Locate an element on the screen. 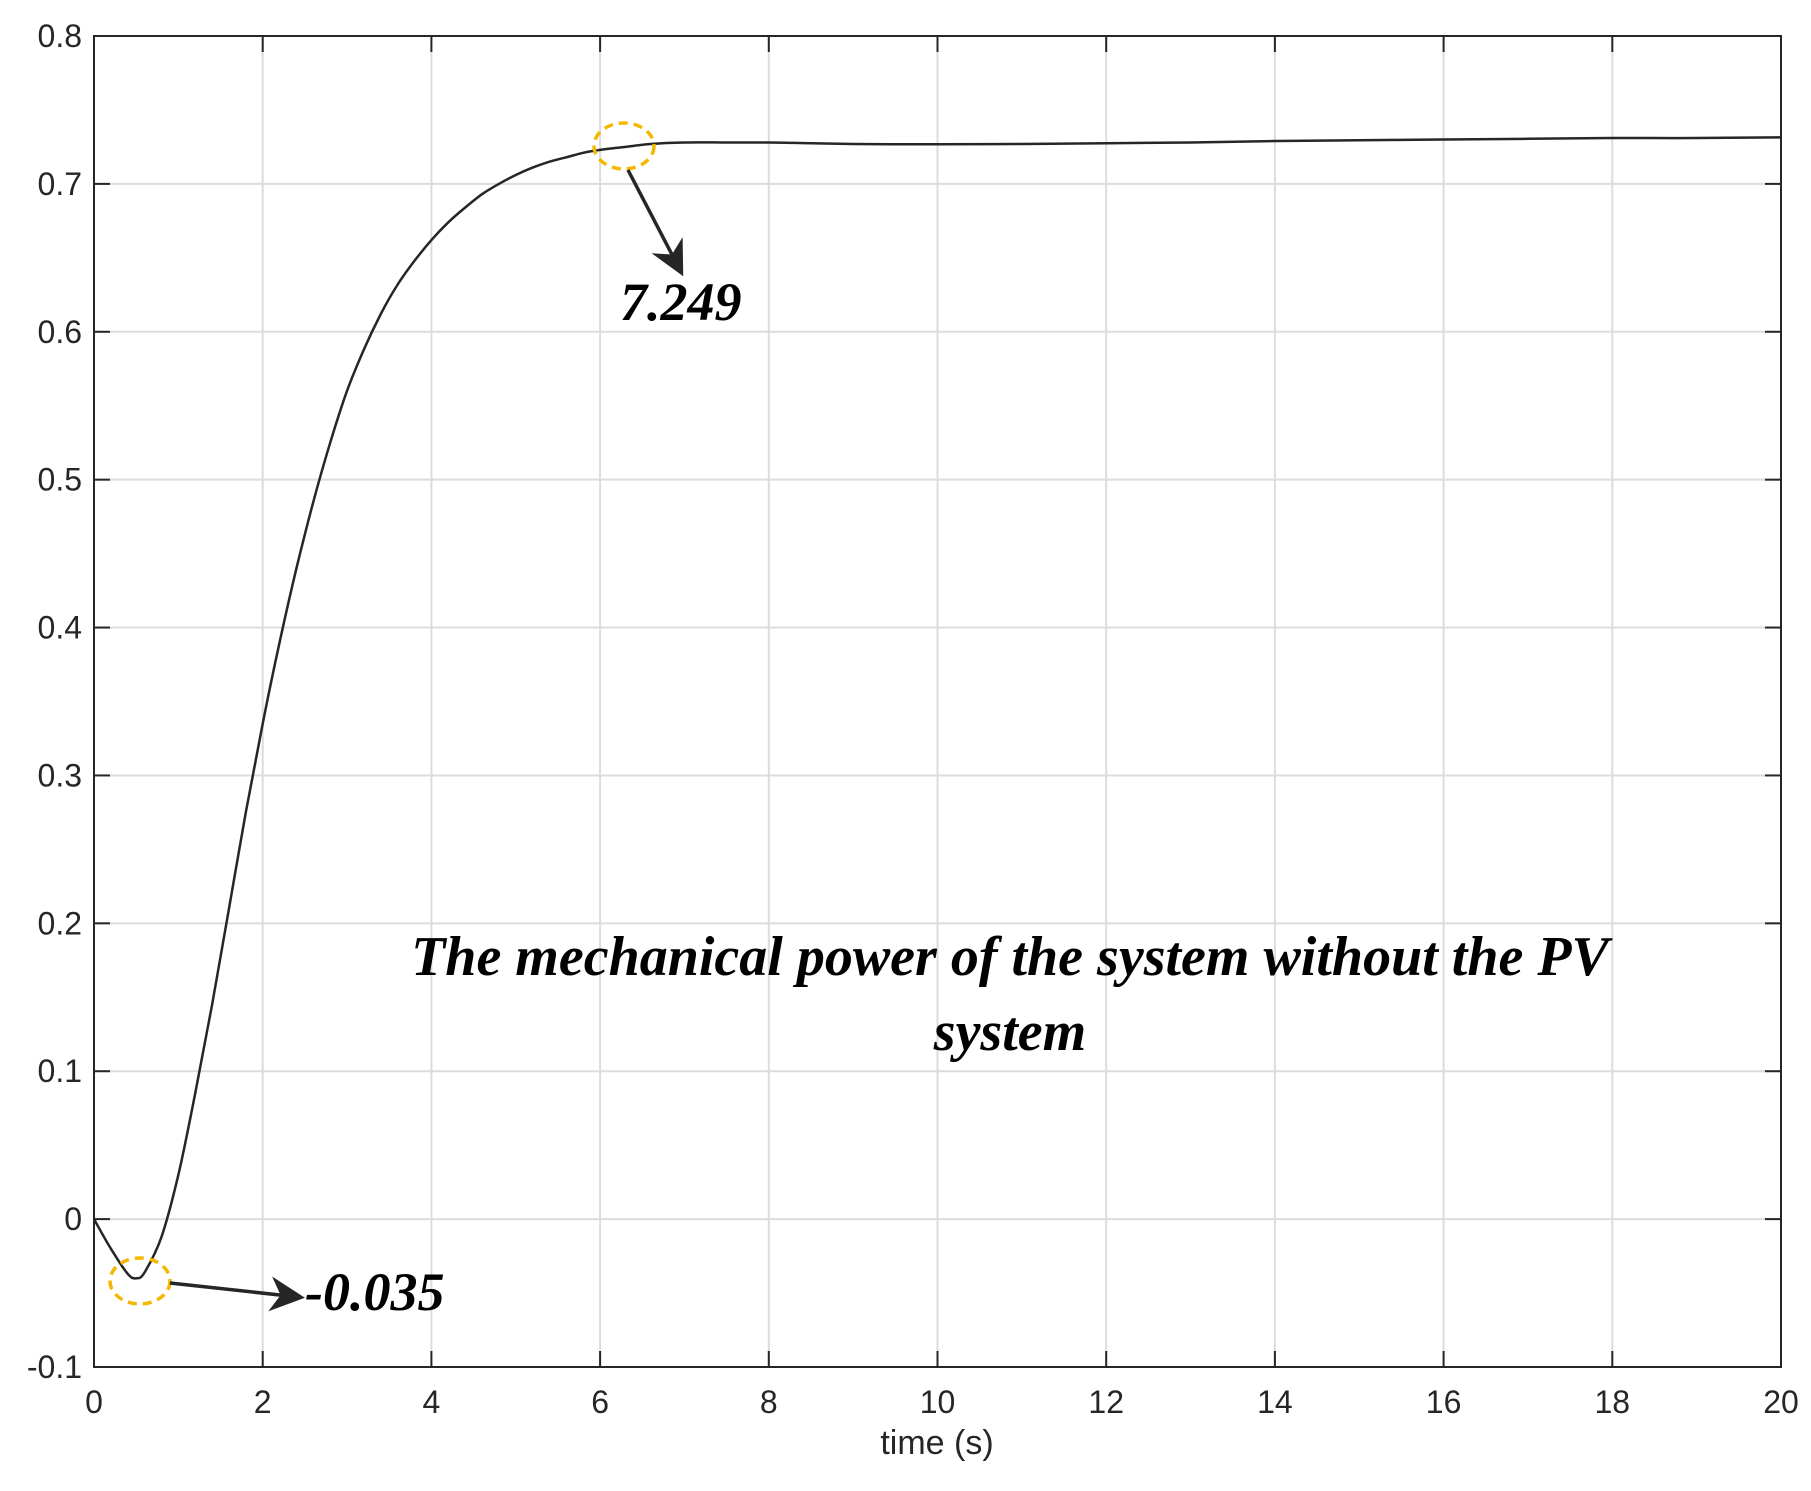 This screenshot has width=1811, height=1491. y-tick-label: 0.3 is located at coordinates (60, 775).